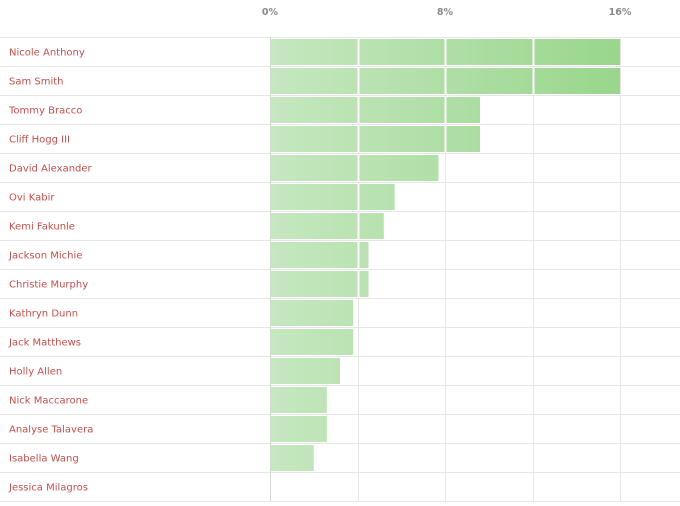 This screenshot has height=506, width=680. I want to click on x-tick-label: 0%, so click(270, 12).